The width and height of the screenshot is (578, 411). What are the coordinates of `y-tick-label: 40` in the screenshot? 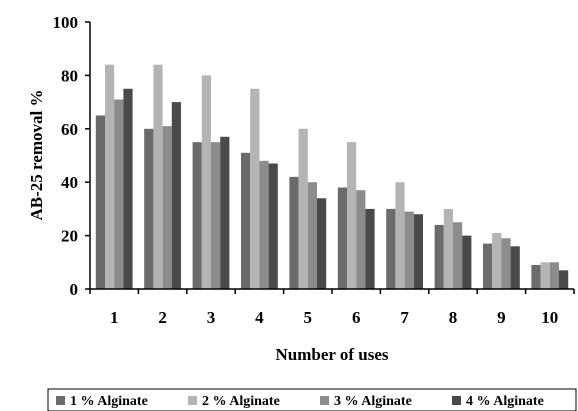 It's located at (69, 182).